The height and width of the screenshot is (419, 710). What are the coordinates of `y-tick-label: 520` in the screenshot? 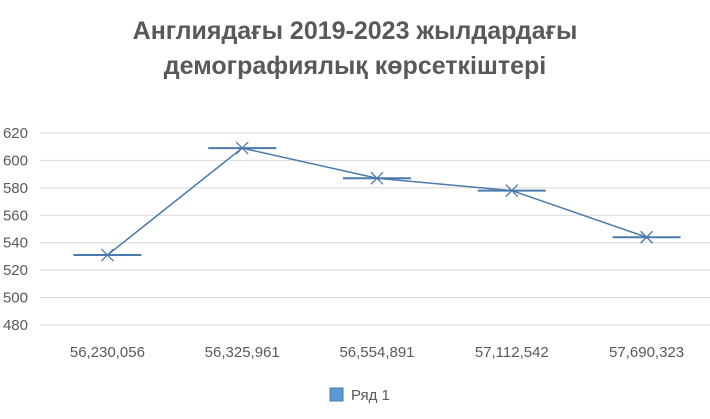 It's located at (15, 270).